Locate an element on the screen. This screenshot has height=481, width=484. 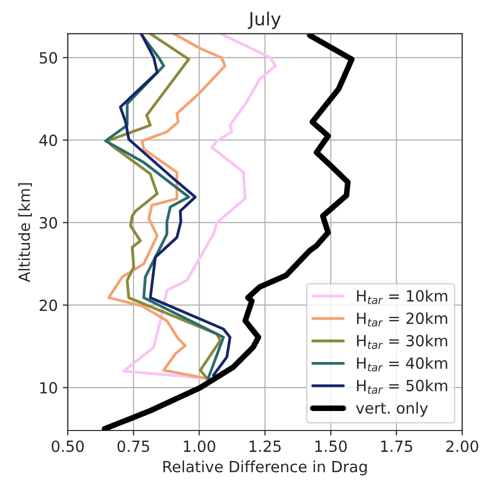
x-tick-label: 2.00 is located at coordinates (462, 446).